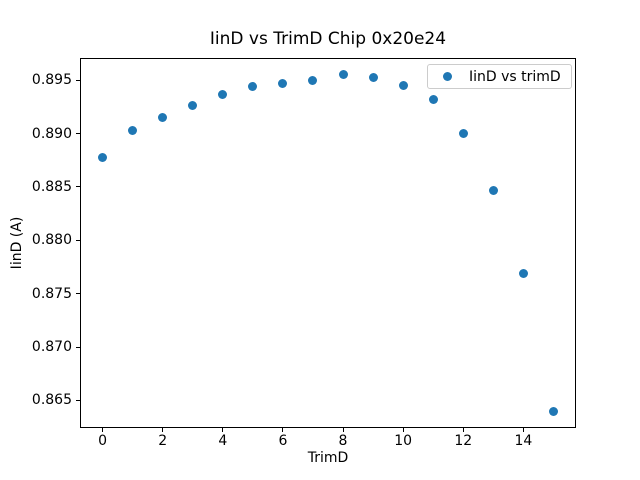  I want to click on x-tick-label: 10, so click(403, 441).